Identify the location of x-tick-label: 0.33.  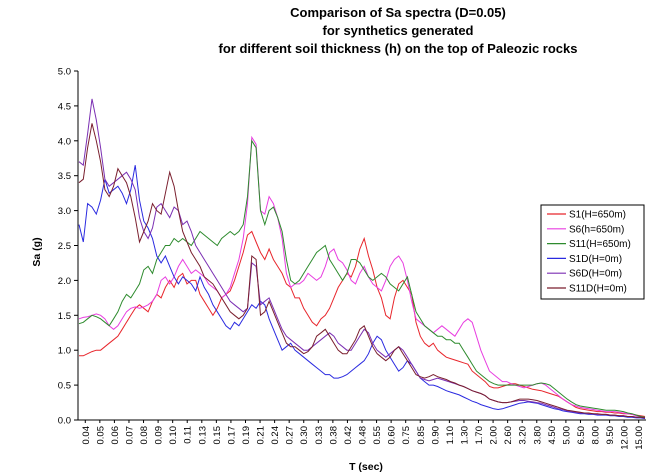
(319, 435).